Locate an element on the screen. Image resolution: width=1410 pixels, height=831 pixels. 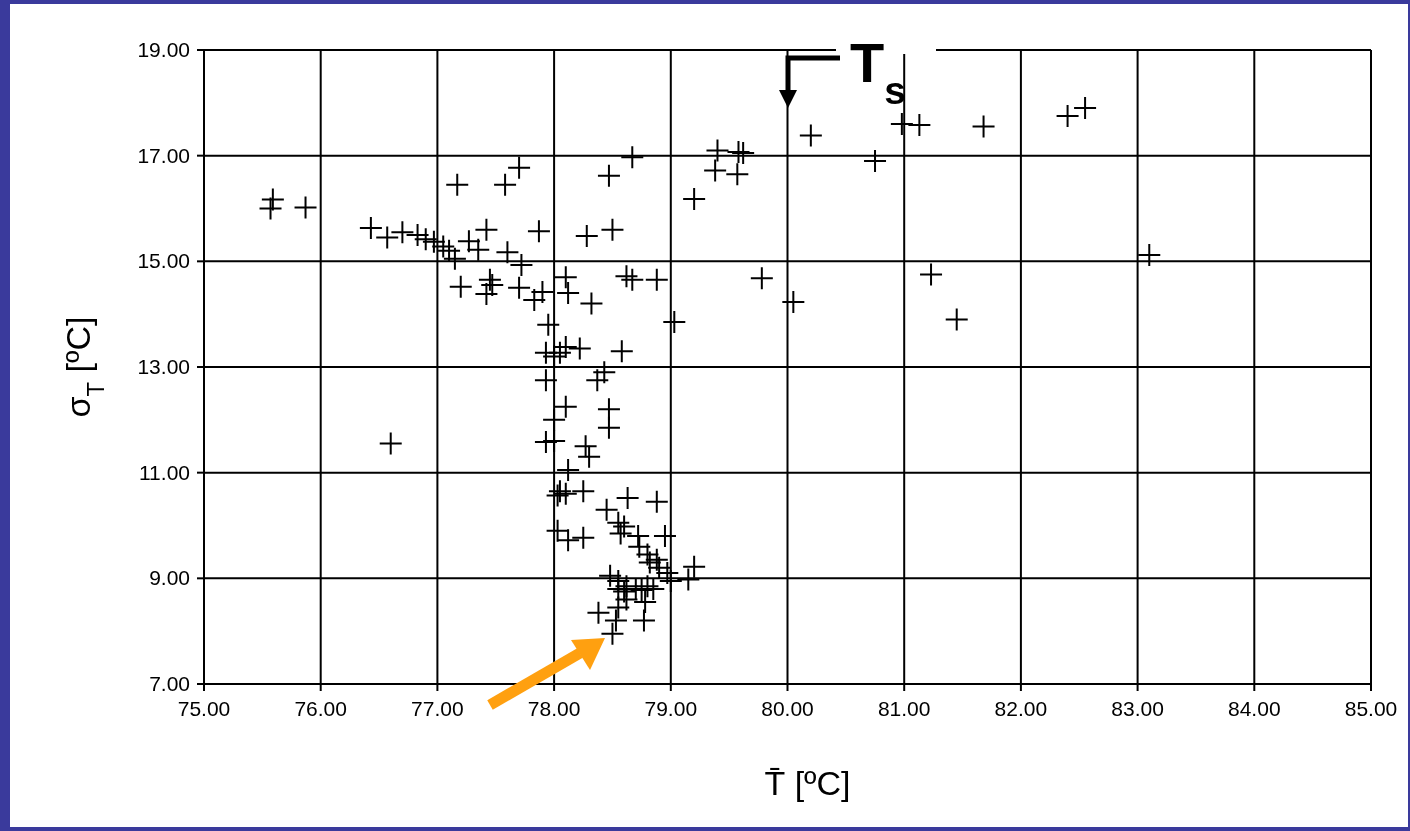
x-tick-label: 75.00 is located at coordinates (204, 708).